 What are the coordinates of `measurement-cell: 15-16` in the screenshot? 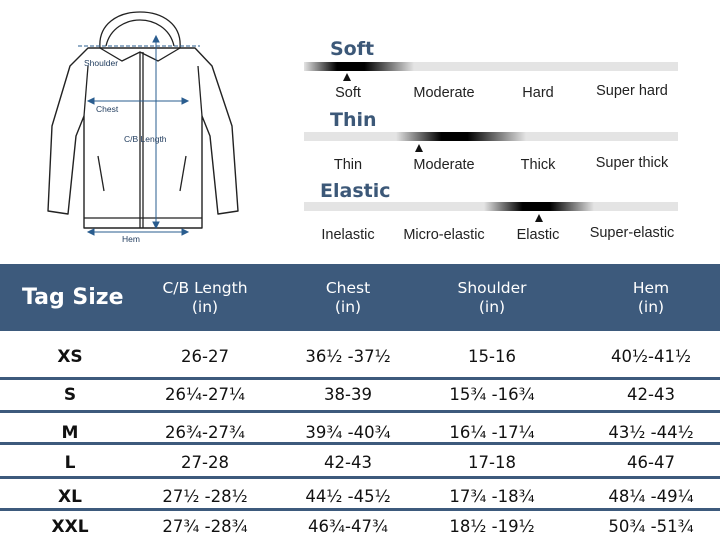 It's located at (492, 356).